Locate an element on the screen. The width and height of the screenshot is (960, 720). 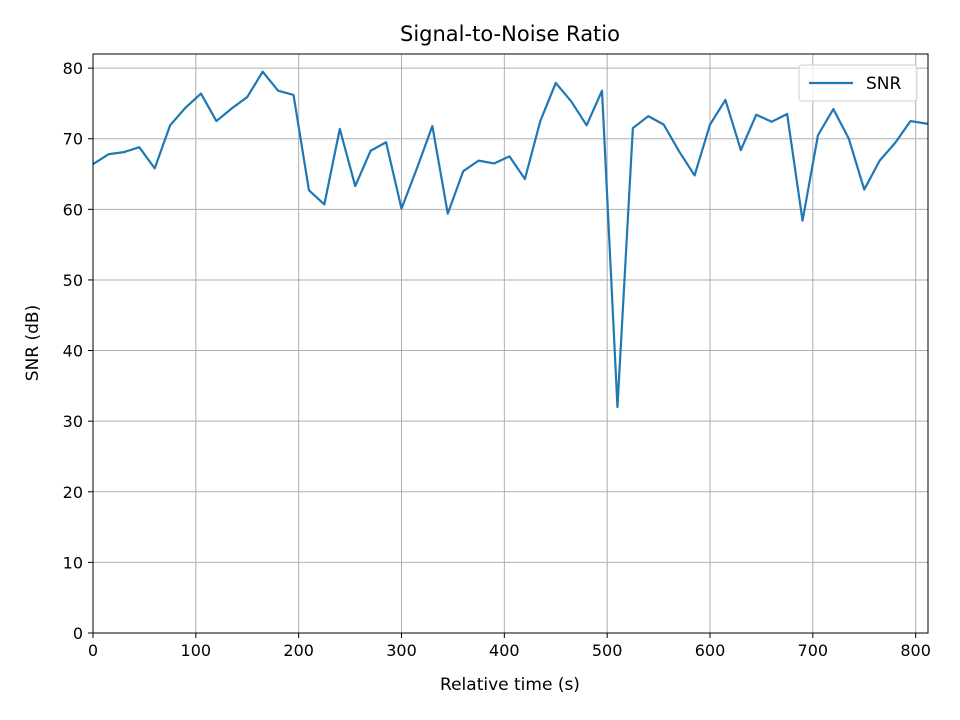
y-tick-label: 30 is located at coordinates (73, 421).